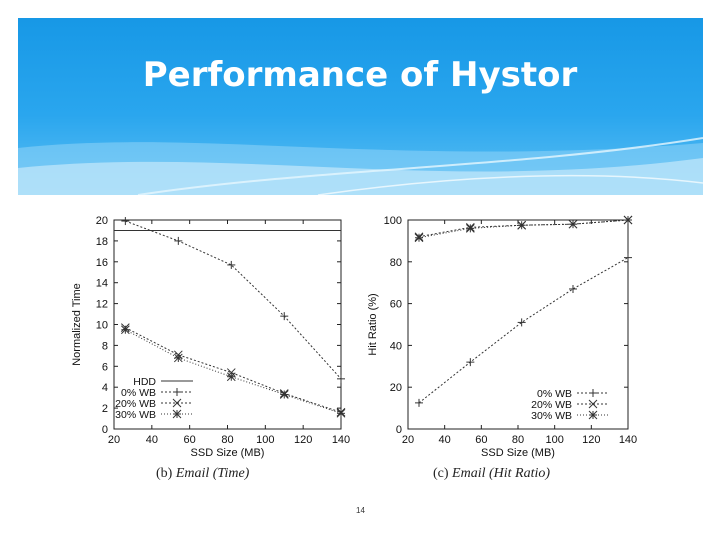 The image size is (720, 540). I want to click on y-tick-label: 2, so click(105, 409).